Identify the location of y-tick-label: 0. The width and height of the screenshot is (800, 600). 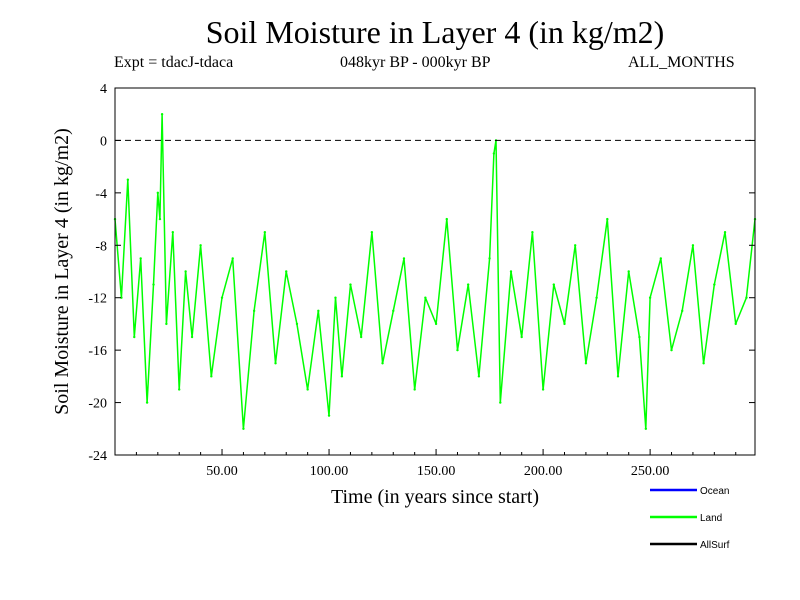
(103, 141).